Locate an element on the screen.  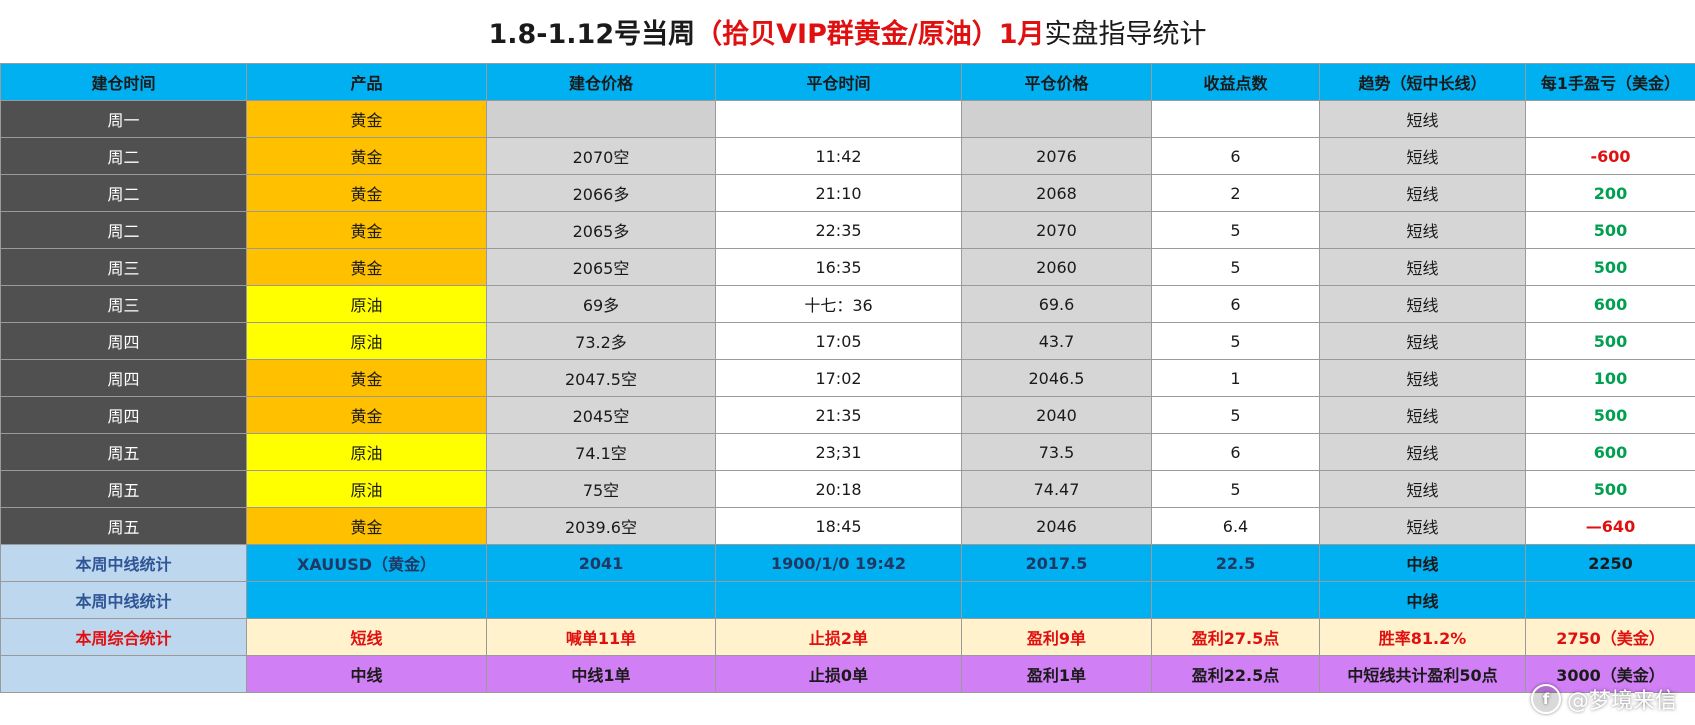
cell-close-time: 17:05 is located at coordinates (838, 341).